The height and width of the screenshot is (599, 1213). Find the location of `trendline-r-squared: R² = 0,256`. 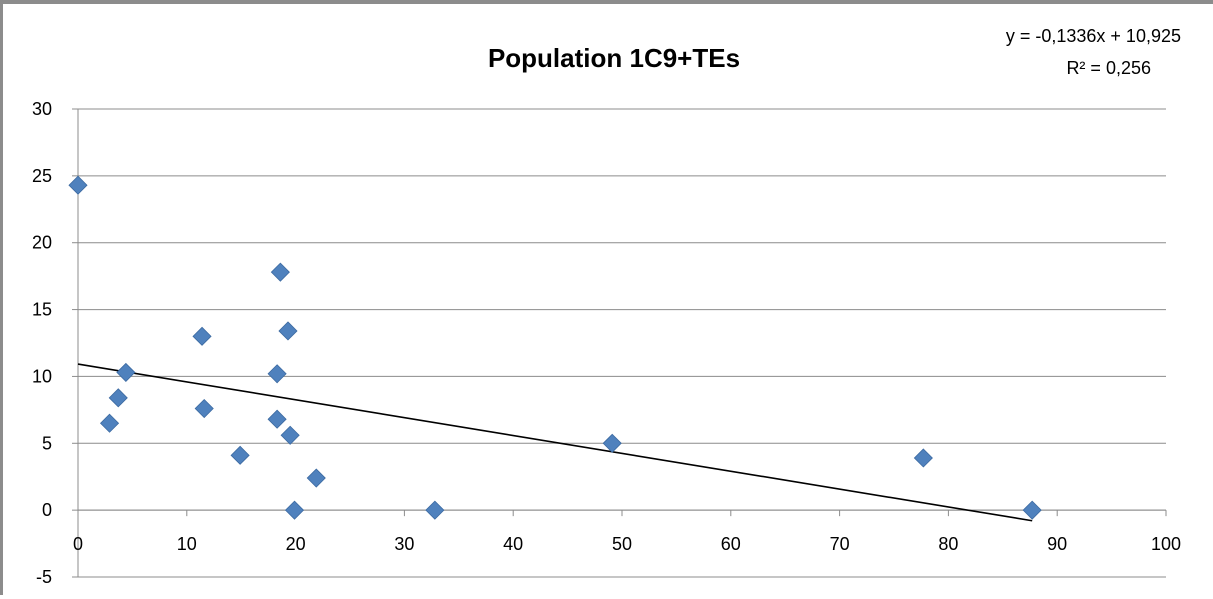

trendline-r-squared: R² = 0,256 is located at coordinates (1108, 68).